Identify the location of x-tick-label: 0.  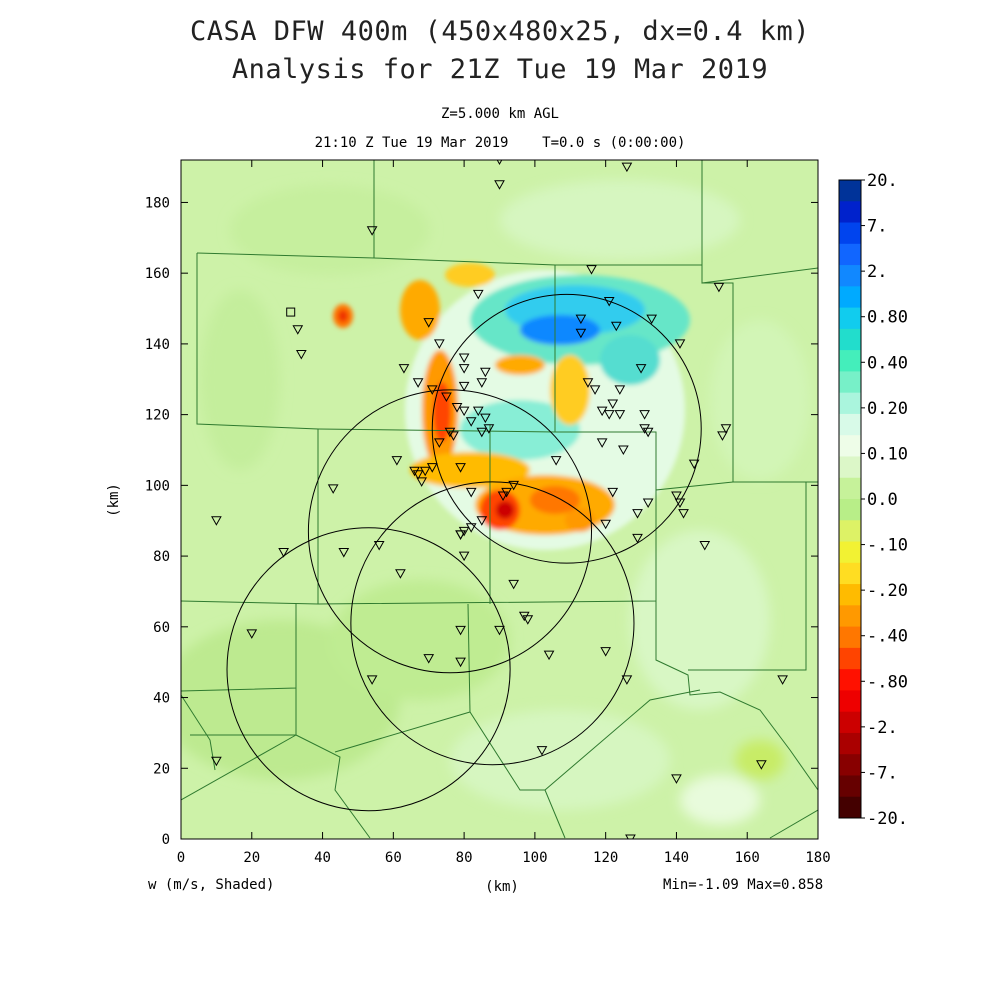
(181, 858).